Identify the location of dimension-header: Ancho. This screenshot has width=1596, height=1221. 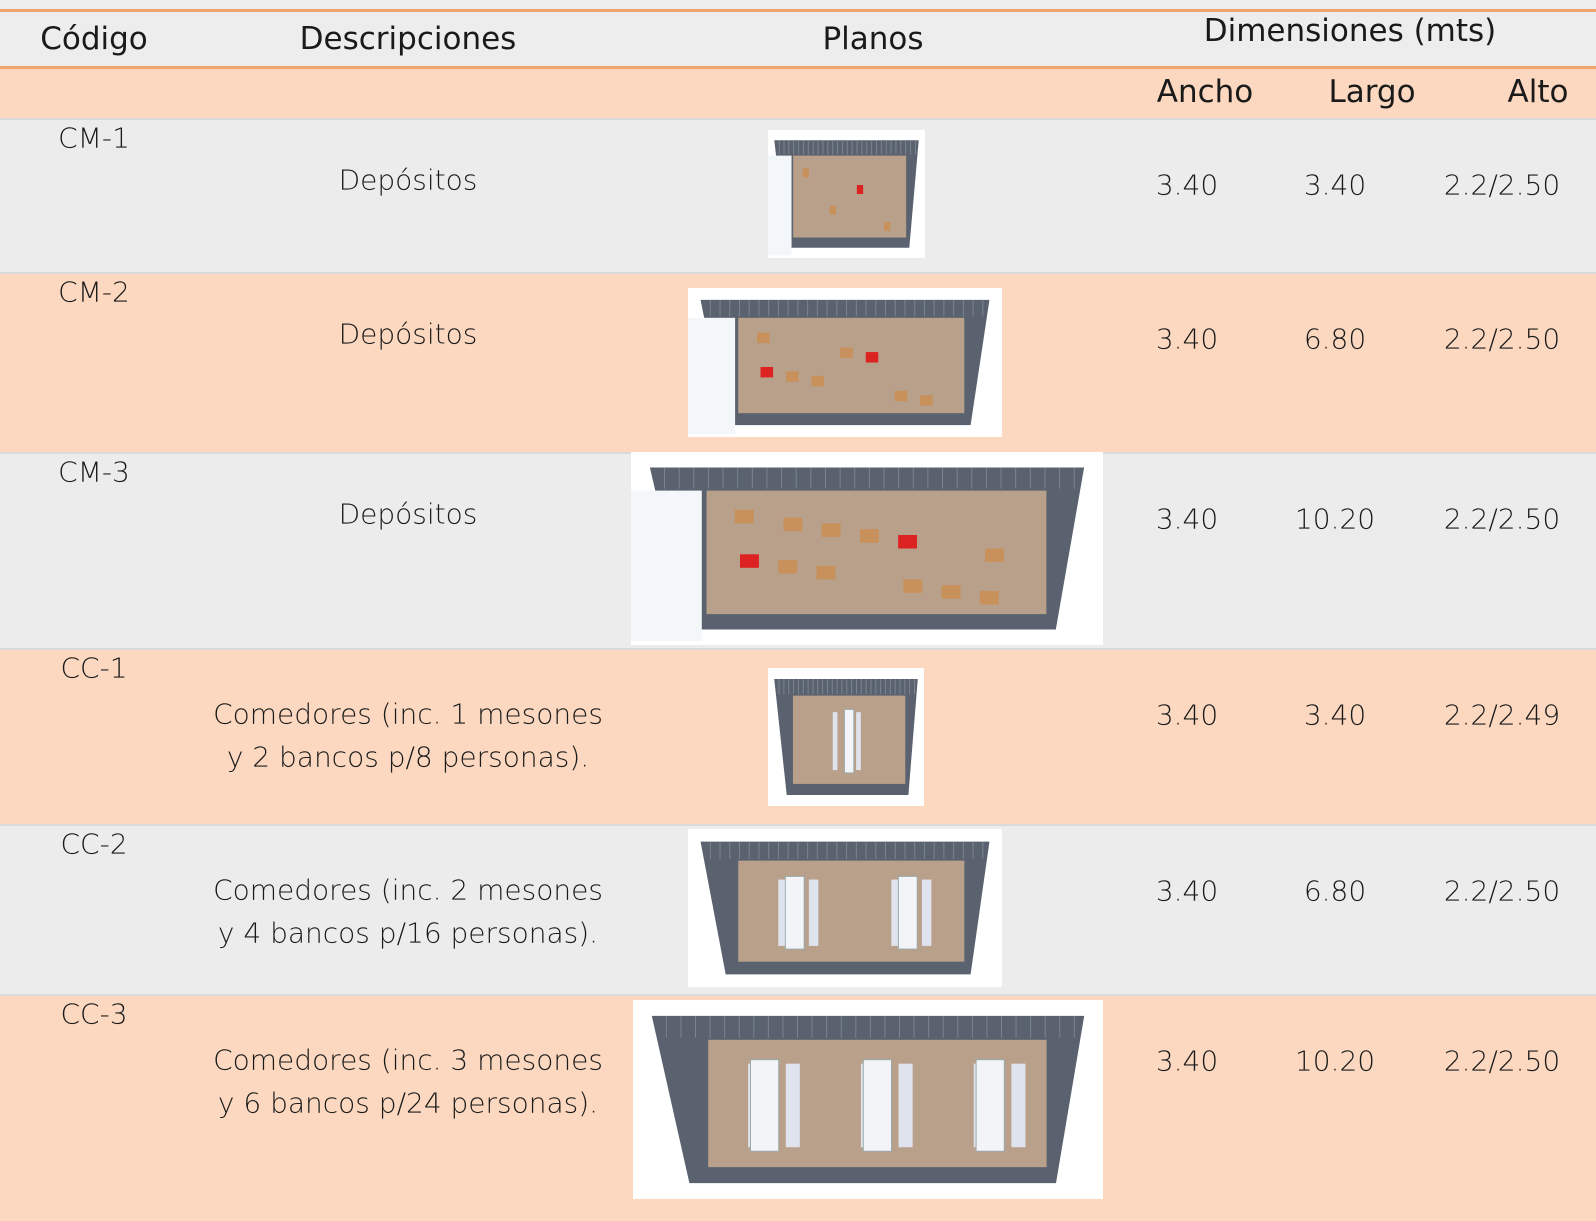
(1205, 92).